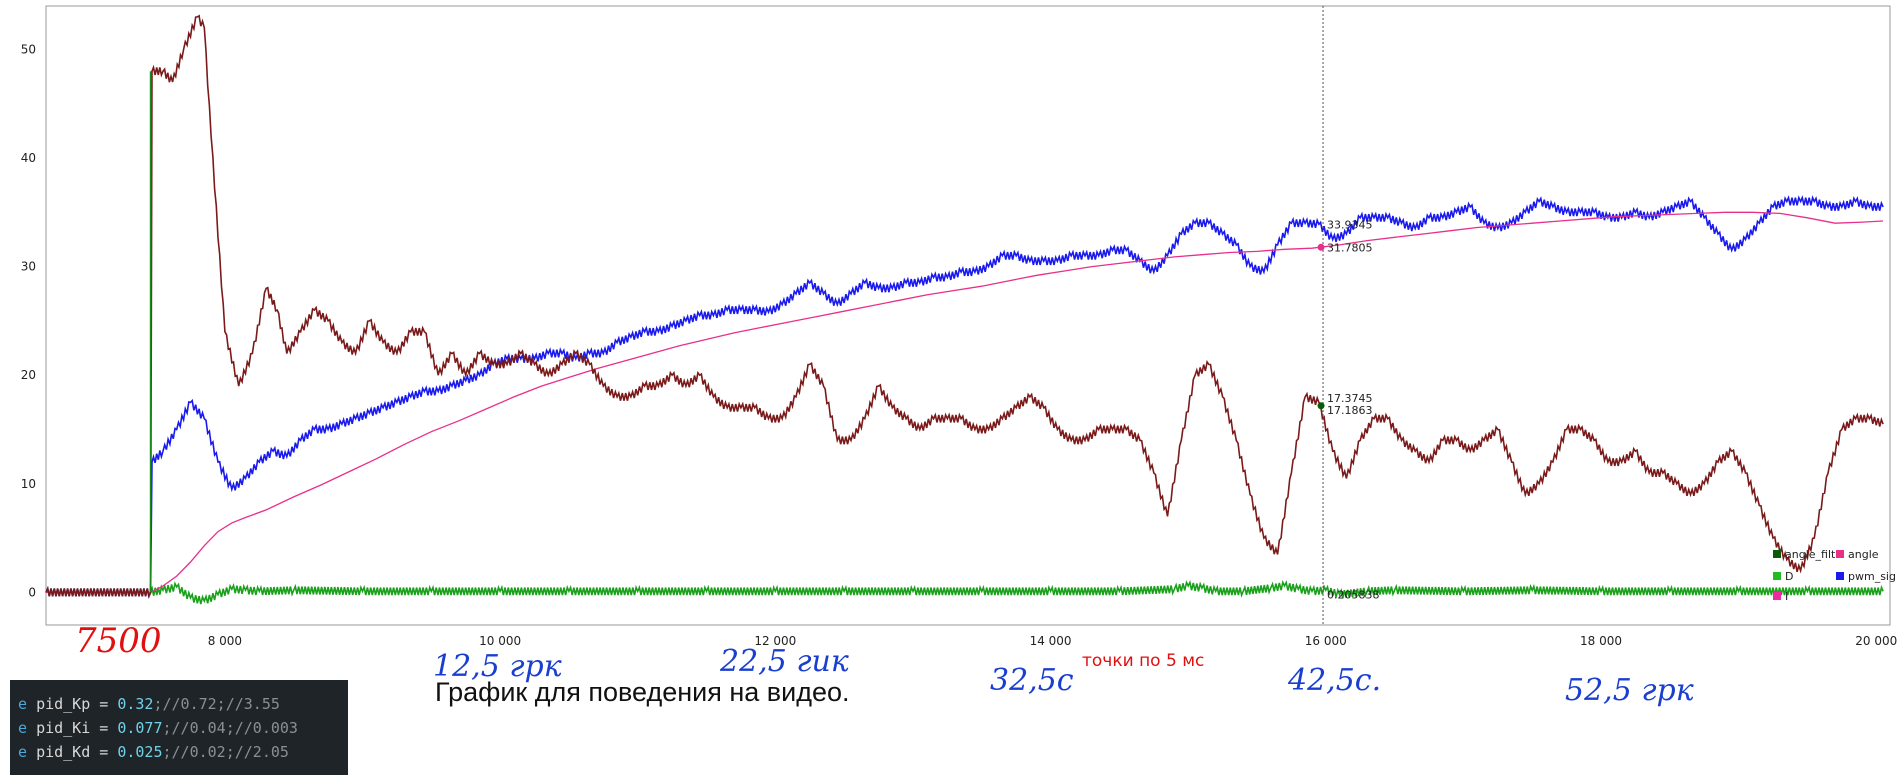 The image size is (1903, 775). Describe the element at coordinates (1777, 554) in the screenshot. I see `legend-swatch-angle-filt` at that location.